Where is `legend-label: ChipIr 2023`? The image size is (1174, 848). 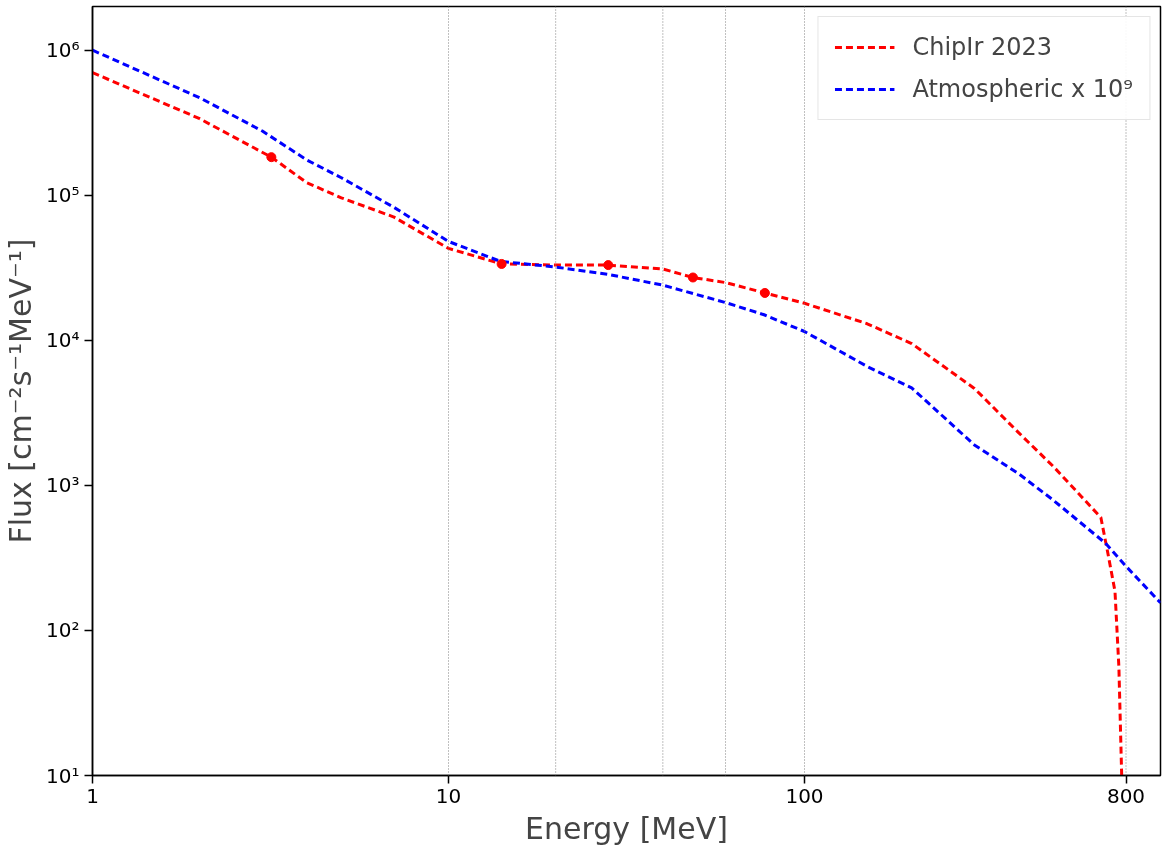 legend-label: ChipIr 2023 is located at coordinates (982, 47).